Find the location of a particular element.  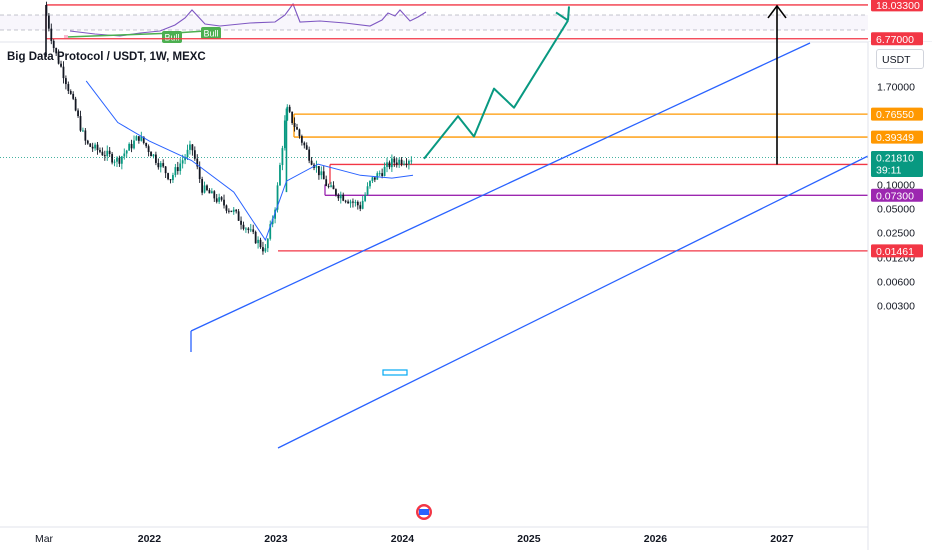

price-tag-label: 0.76550 is located at coordinates (895, 115).